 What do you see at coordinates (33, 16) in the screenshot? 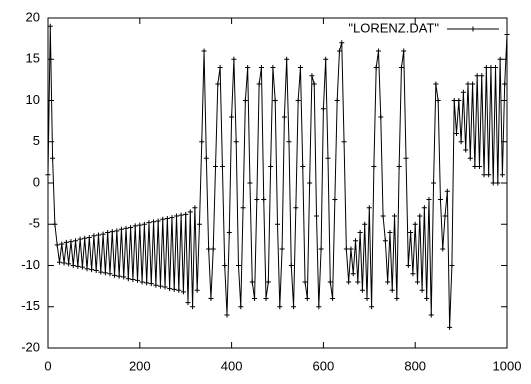
I see `y-tick-label: 20` at bounding box center [33, 16].